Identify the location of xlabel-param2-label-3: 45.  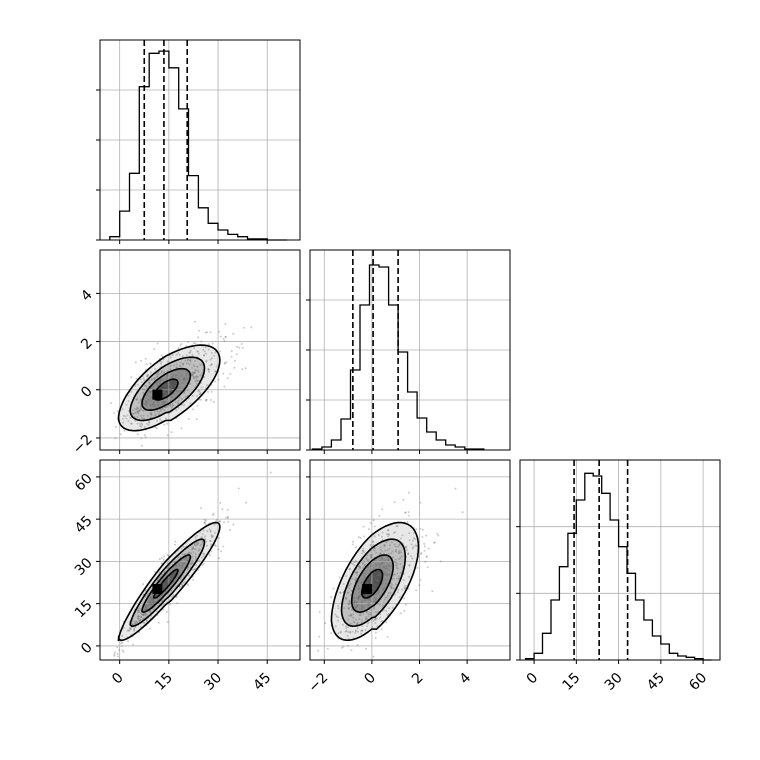
(656, 682).